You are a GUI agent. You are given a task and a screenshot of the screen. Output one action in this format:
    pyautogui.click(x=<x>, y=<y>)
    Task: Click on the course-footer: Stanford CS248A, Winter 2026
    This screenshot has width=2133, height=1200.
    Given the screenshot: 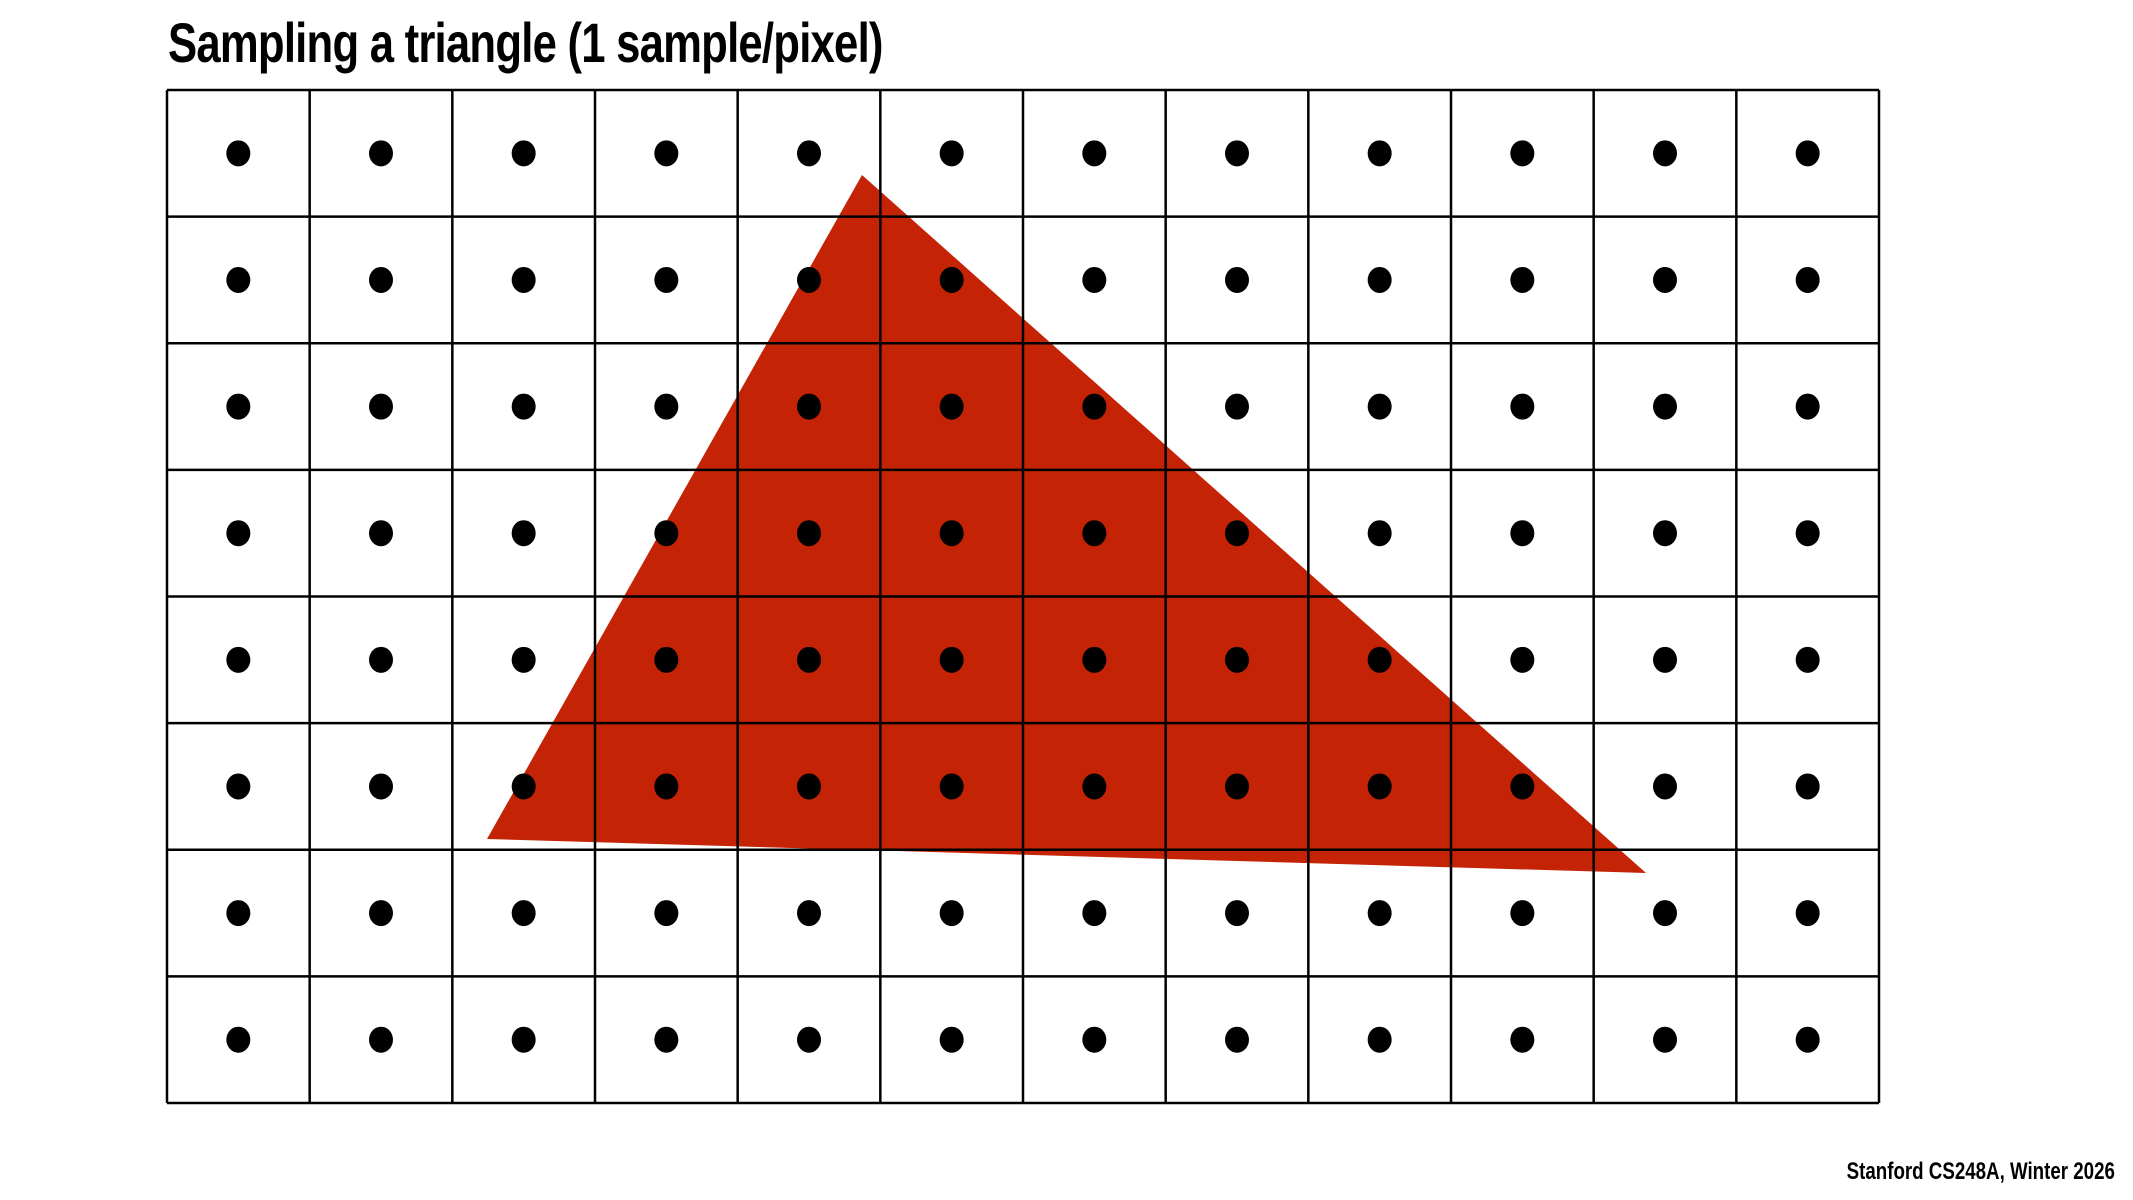 What is the action you would take?
    pyautogui.click(x=1980, y=1171)
    